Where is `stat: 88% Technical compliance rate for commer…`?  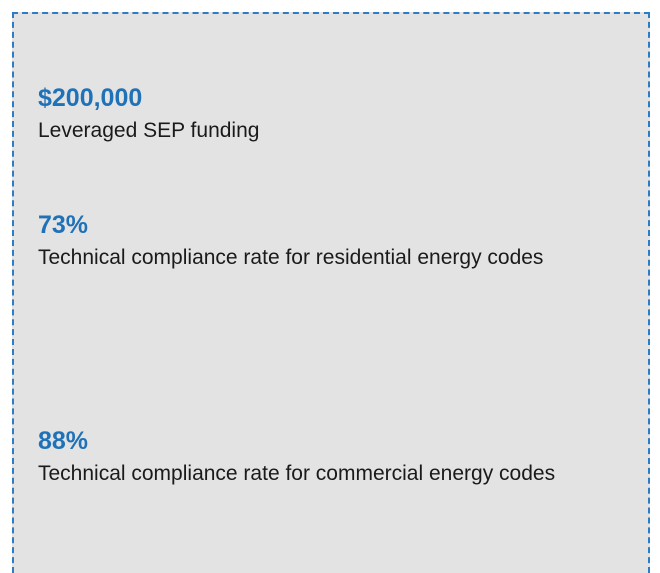
stat: 88% Technical compliance rate for commer… is located at coordinates (323, 458).